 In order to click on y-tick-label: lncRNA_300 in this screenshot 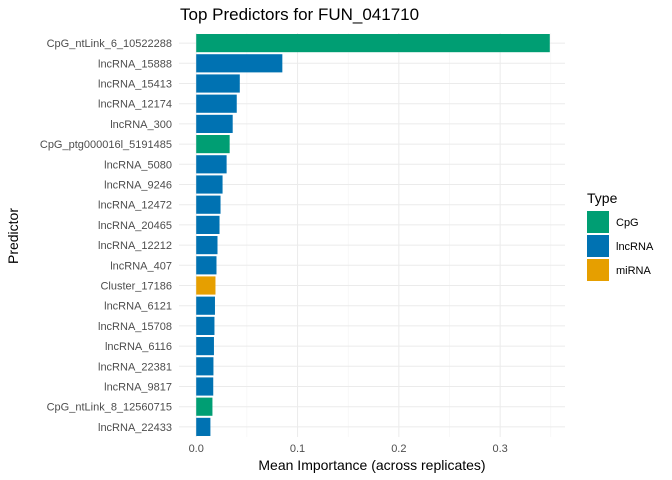, I will do `click(141, 125)`.